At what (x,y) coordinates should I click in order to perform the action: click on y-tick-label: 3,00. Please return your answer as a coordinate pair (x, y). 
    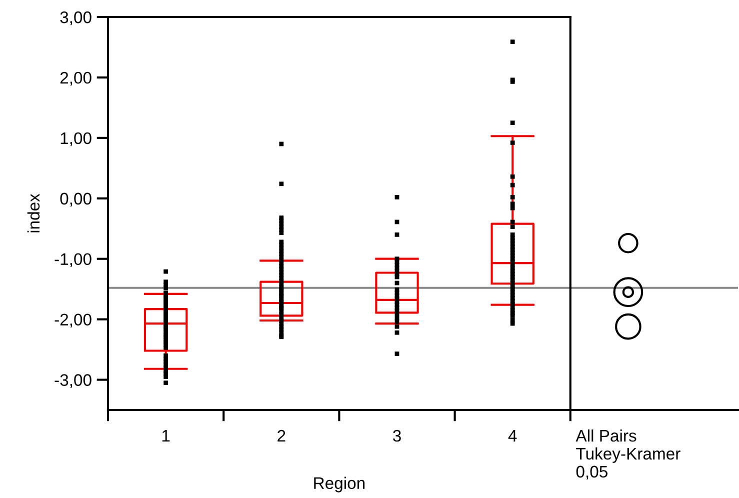
    Looking at the image, I should click on (76, 18).